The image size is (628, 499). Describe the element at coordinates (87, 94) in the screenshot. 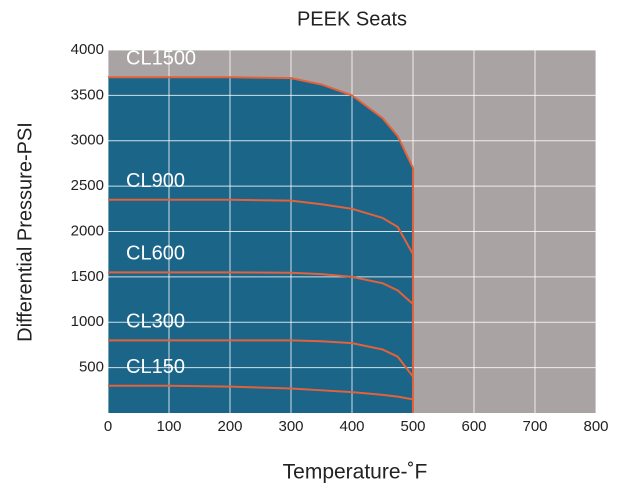

I see `y-tick-label: 3500` at that location.